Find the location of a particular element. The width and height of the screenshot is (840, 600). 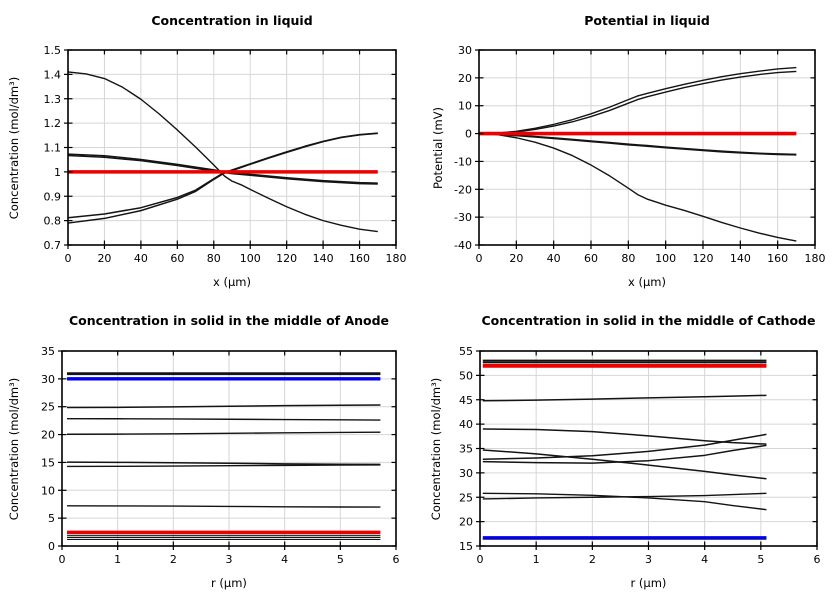

y-tick-label: 0.7 is located at coordinates (53, 245).